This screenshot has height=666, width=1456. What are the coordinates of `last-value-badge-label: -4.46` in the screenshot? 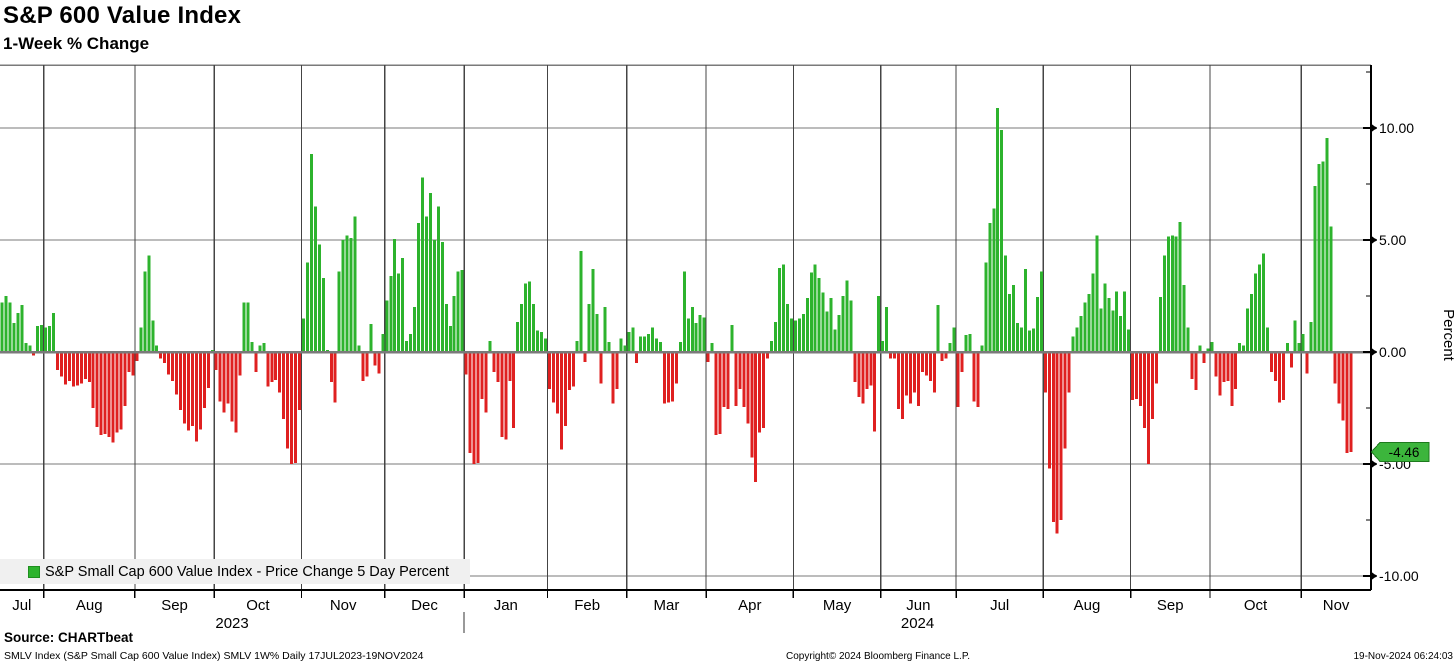 It's located at (1404, 452).